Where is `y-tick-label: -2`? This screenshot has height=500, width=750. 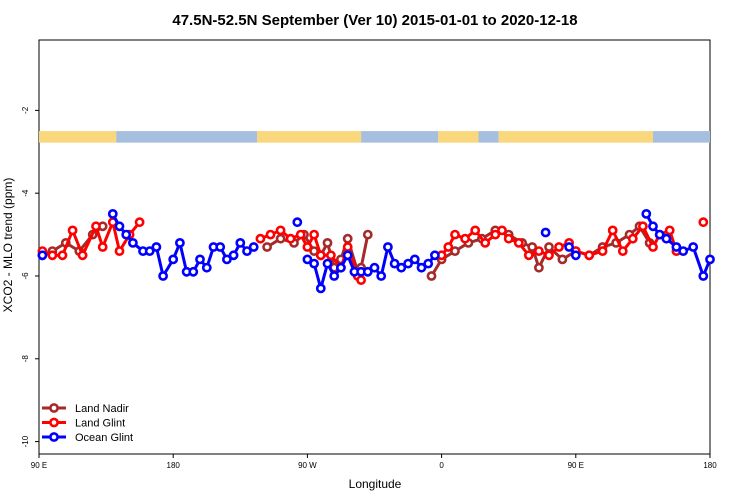
y-tick-label: -2 is located at coordinates (25, 110).